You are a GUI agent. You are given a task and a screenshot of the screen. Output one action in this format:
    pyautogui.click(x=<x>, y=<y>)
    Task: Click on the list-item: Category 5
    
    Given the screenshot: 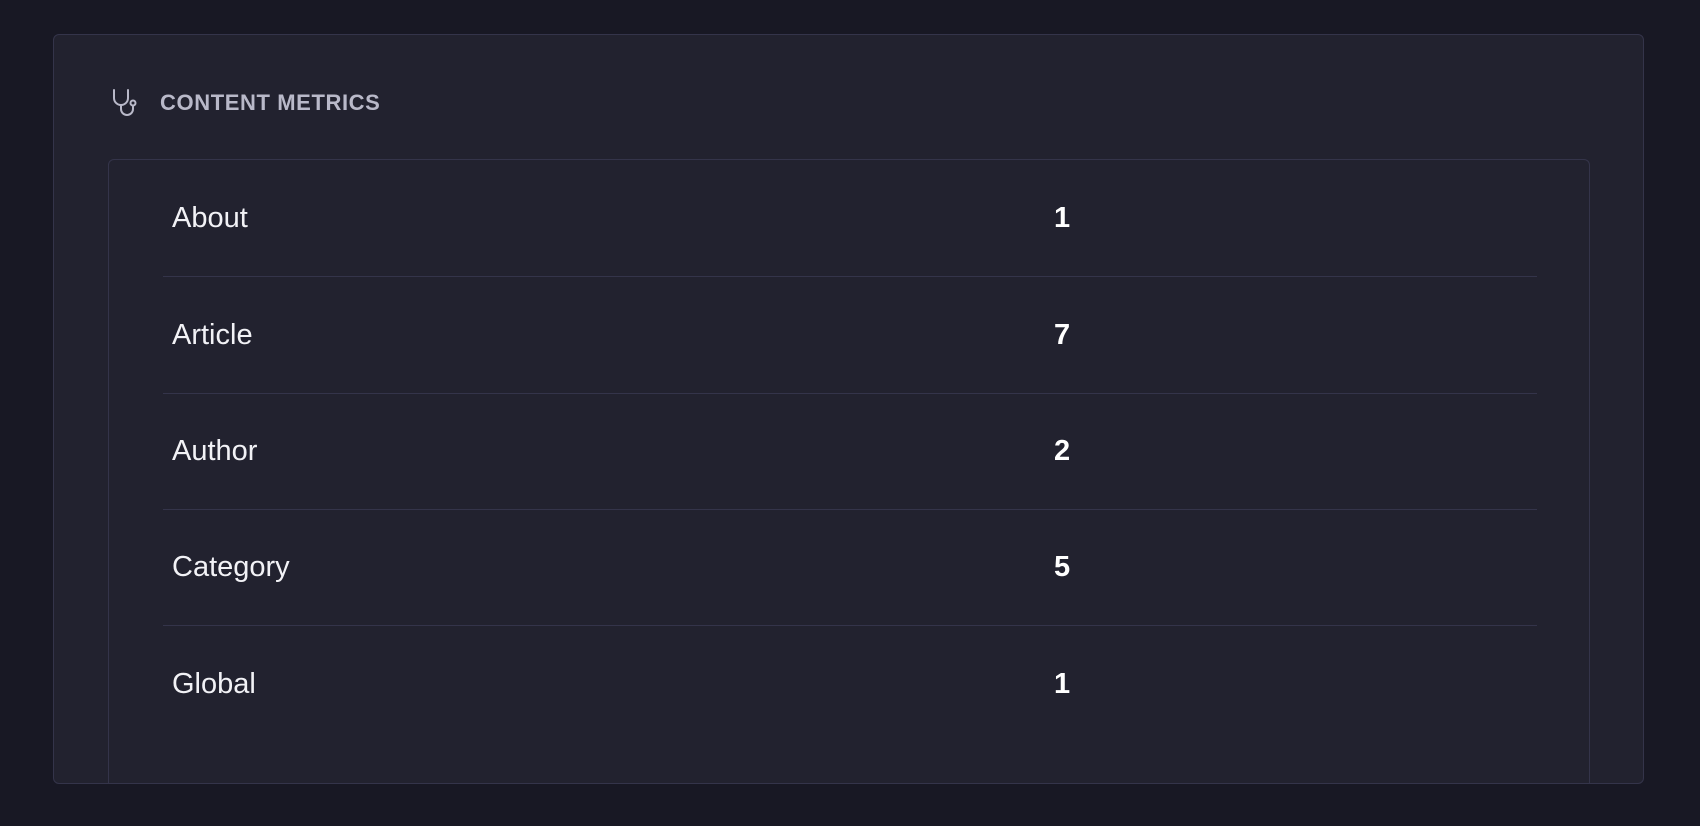 What is the action you would take?
    pyautogui.click(x=850, y=567)
    